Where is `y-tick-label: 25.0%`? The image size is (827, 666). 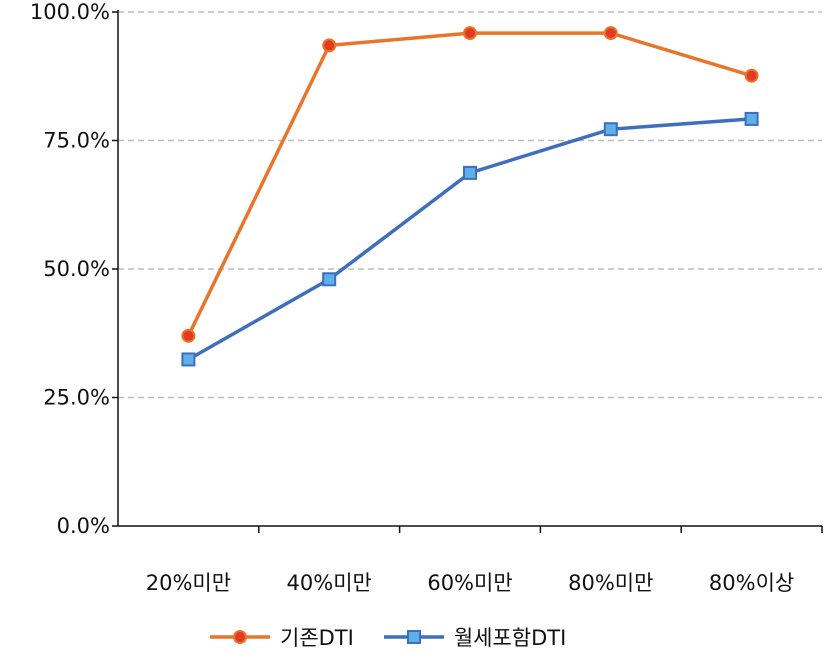 y-tick-label: 25.0% is located at coordinates (76, 398).